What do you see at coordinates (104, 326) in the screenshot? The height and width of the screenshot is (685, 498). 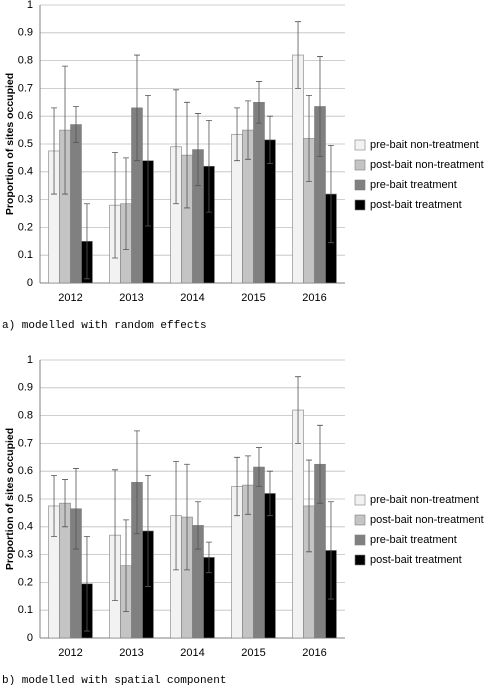 I see `chart-caption: a) modelled with random effects` at bounding box center [104, 326].